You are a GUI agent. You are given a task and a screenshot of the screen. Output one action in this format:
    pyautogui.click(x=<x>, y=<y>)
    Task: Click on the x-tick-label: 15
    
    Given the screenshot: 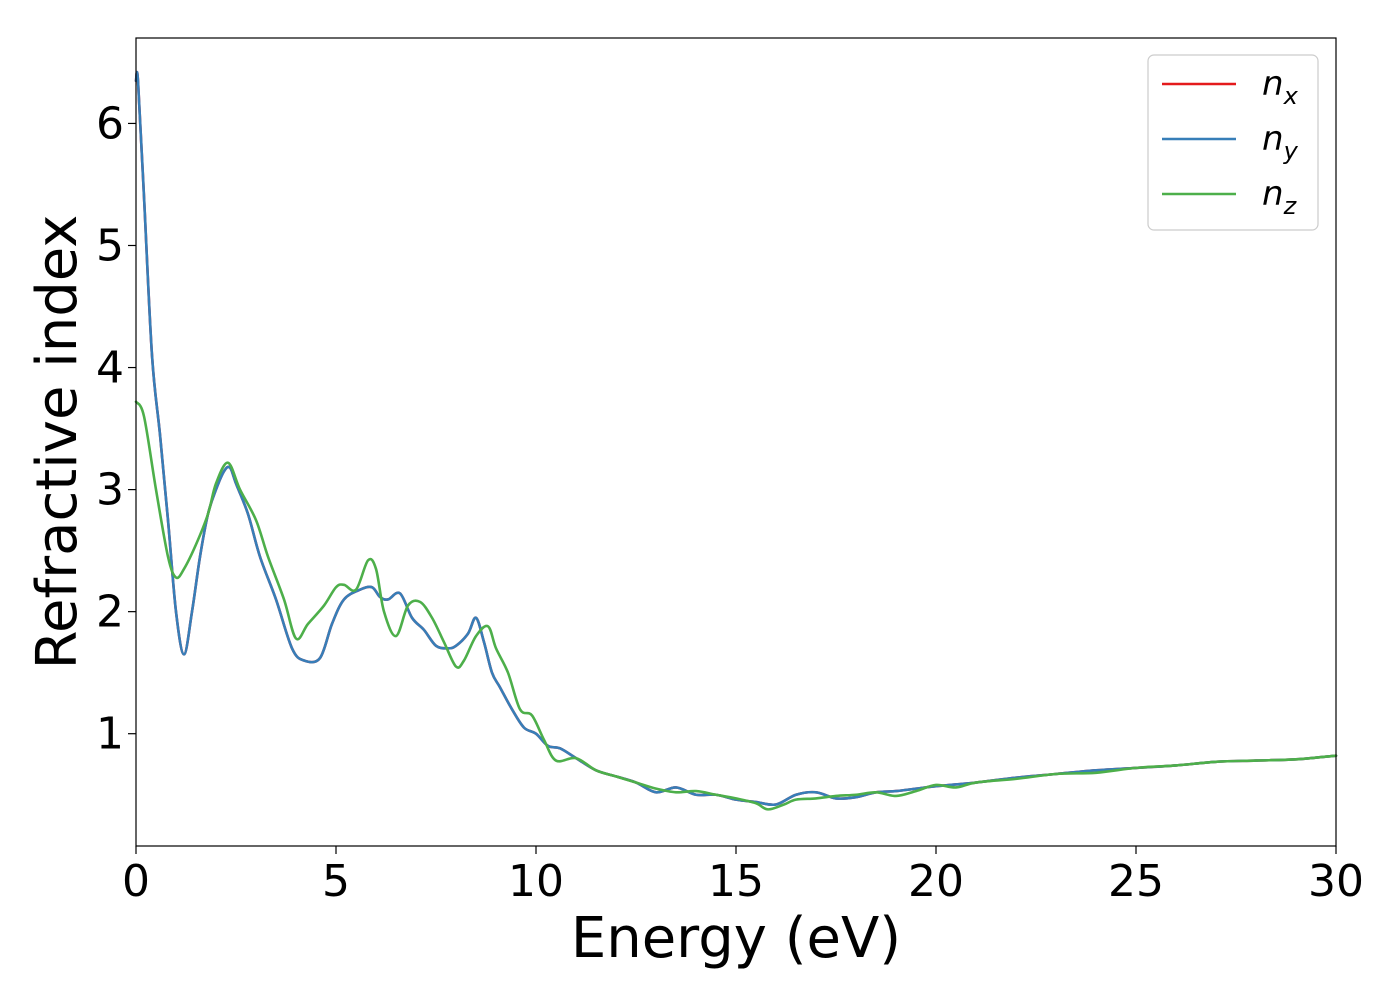 What is the action you would take?
    pyautogui.click(x=736, y=881)
    